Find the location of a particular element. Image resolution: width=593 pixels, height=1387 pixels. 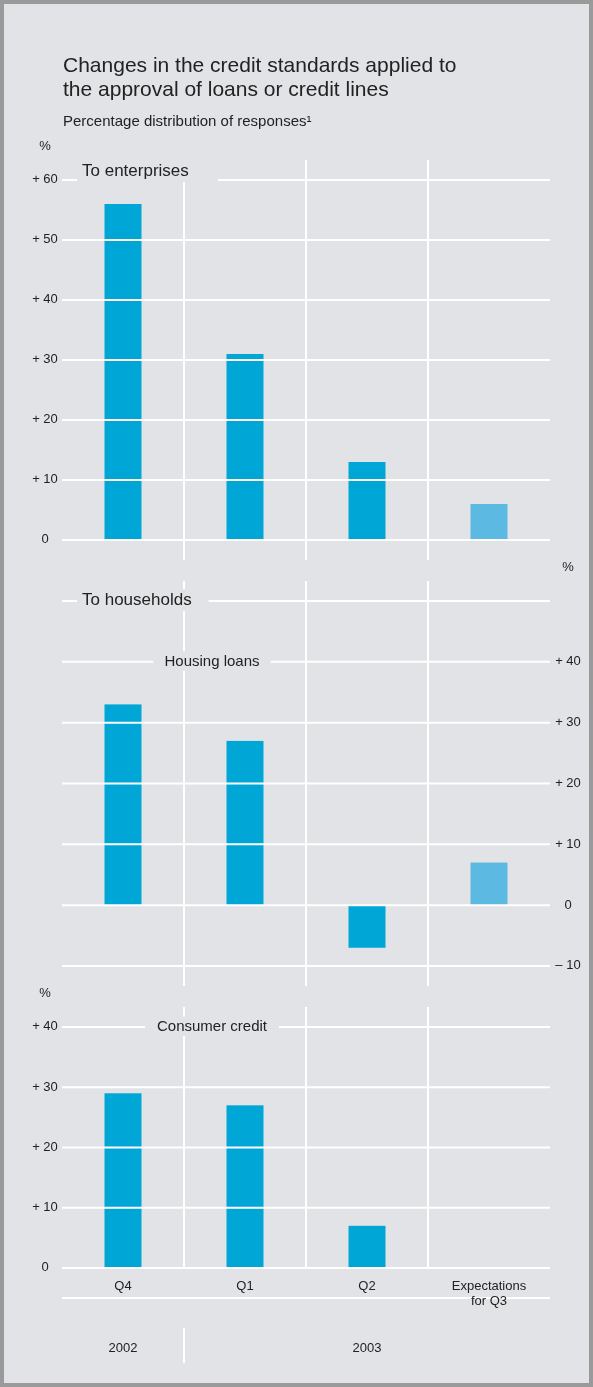

x-tick-label: Expectations for Q3 is located at coordinates (489, 1293).